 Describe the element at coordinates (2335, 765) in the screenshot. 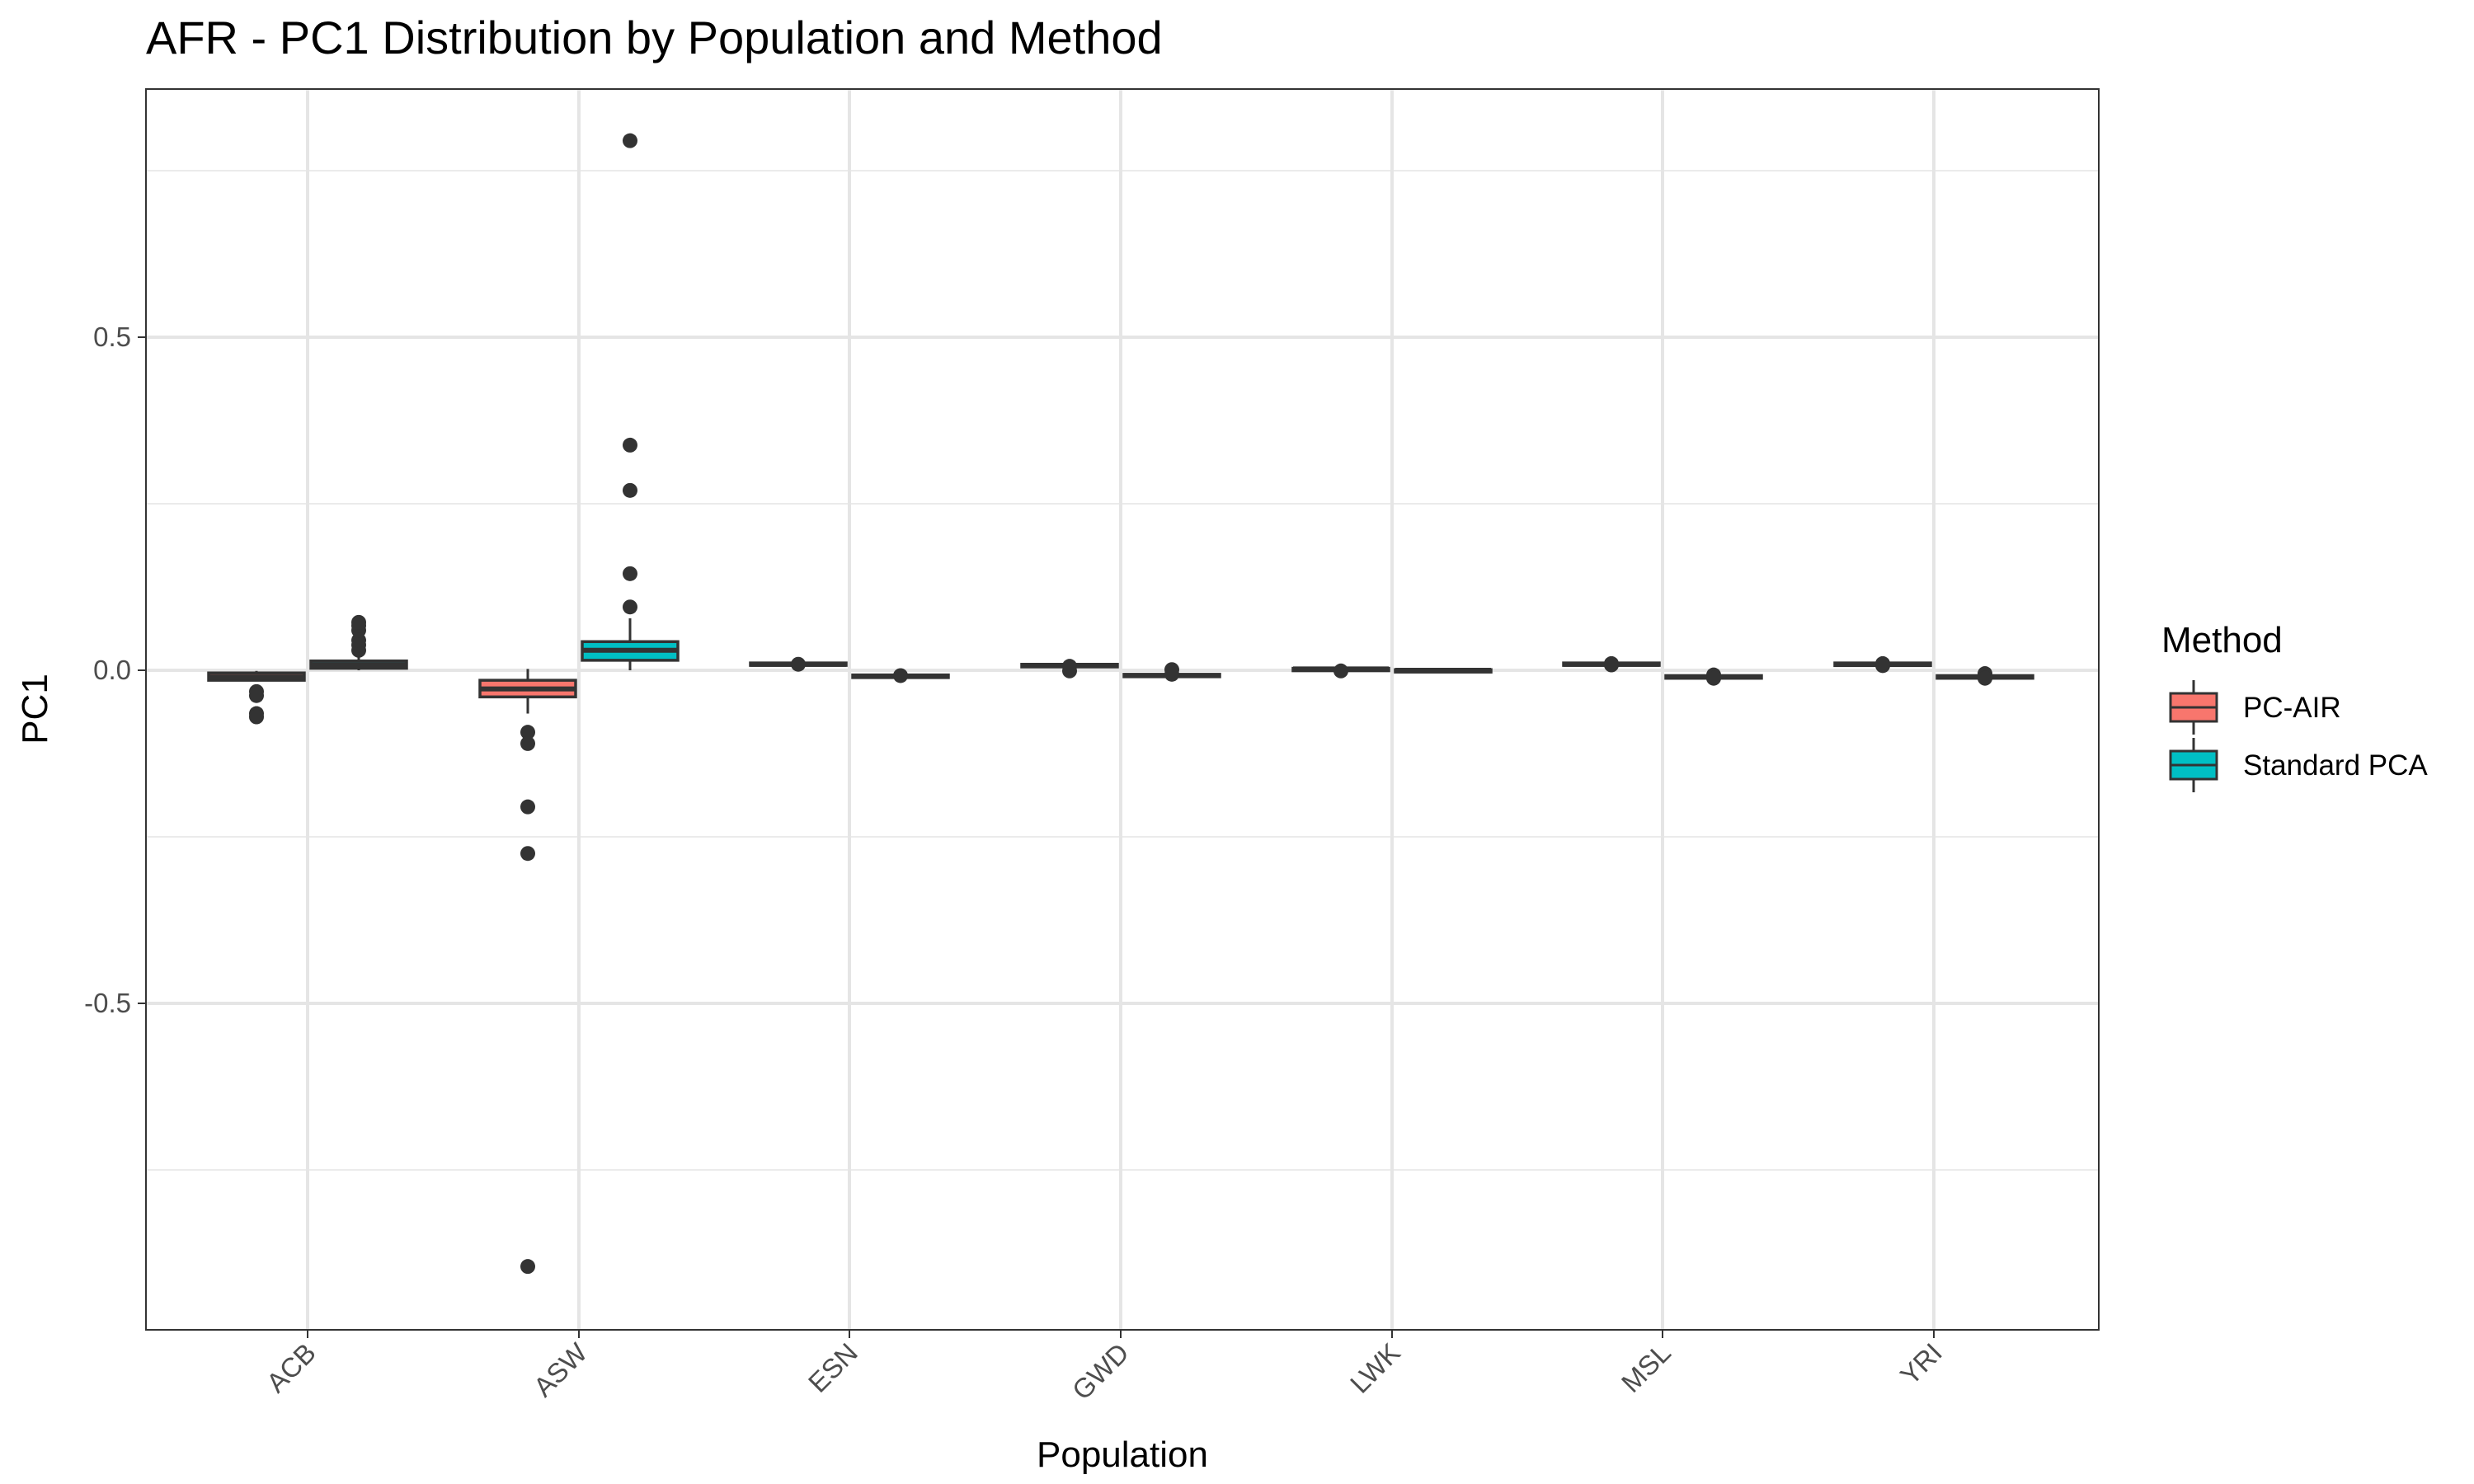

I see `legend-label: Standard PCA` at that location.